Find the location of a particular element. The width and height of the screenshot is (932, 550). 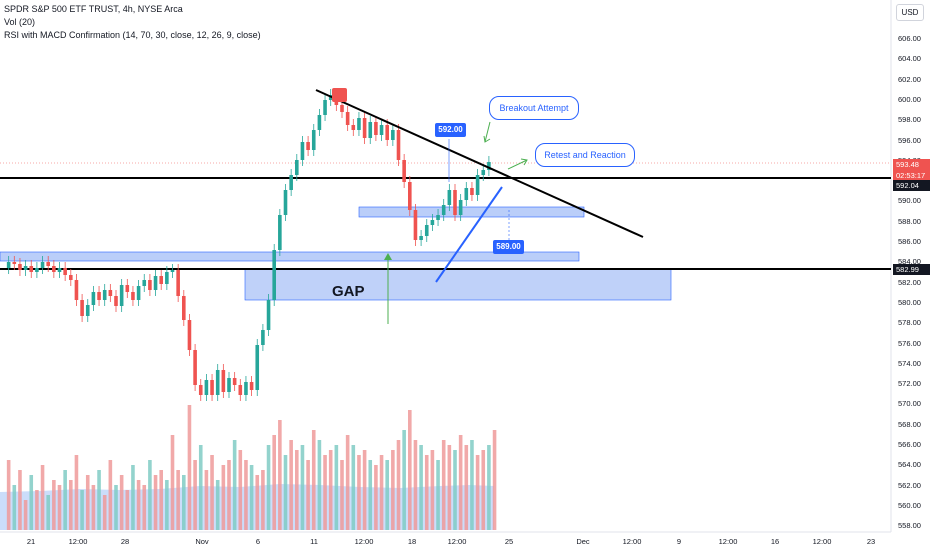

time-axis-label: 21 is located at coordinates (31, 541).